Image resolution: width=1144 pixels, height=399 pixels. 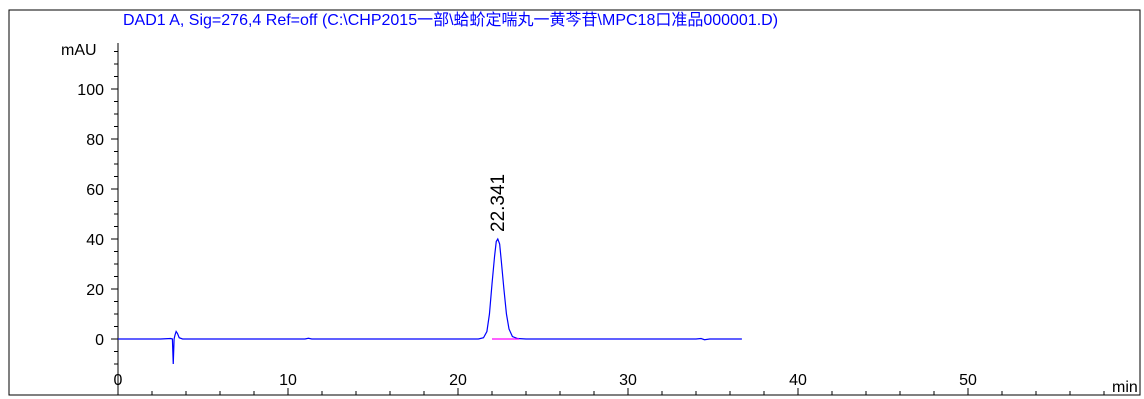 What do you see at coordinates (99, 340) in the screenshot?
I see `y-tick-label: 0` at bounding box center [99, 340].